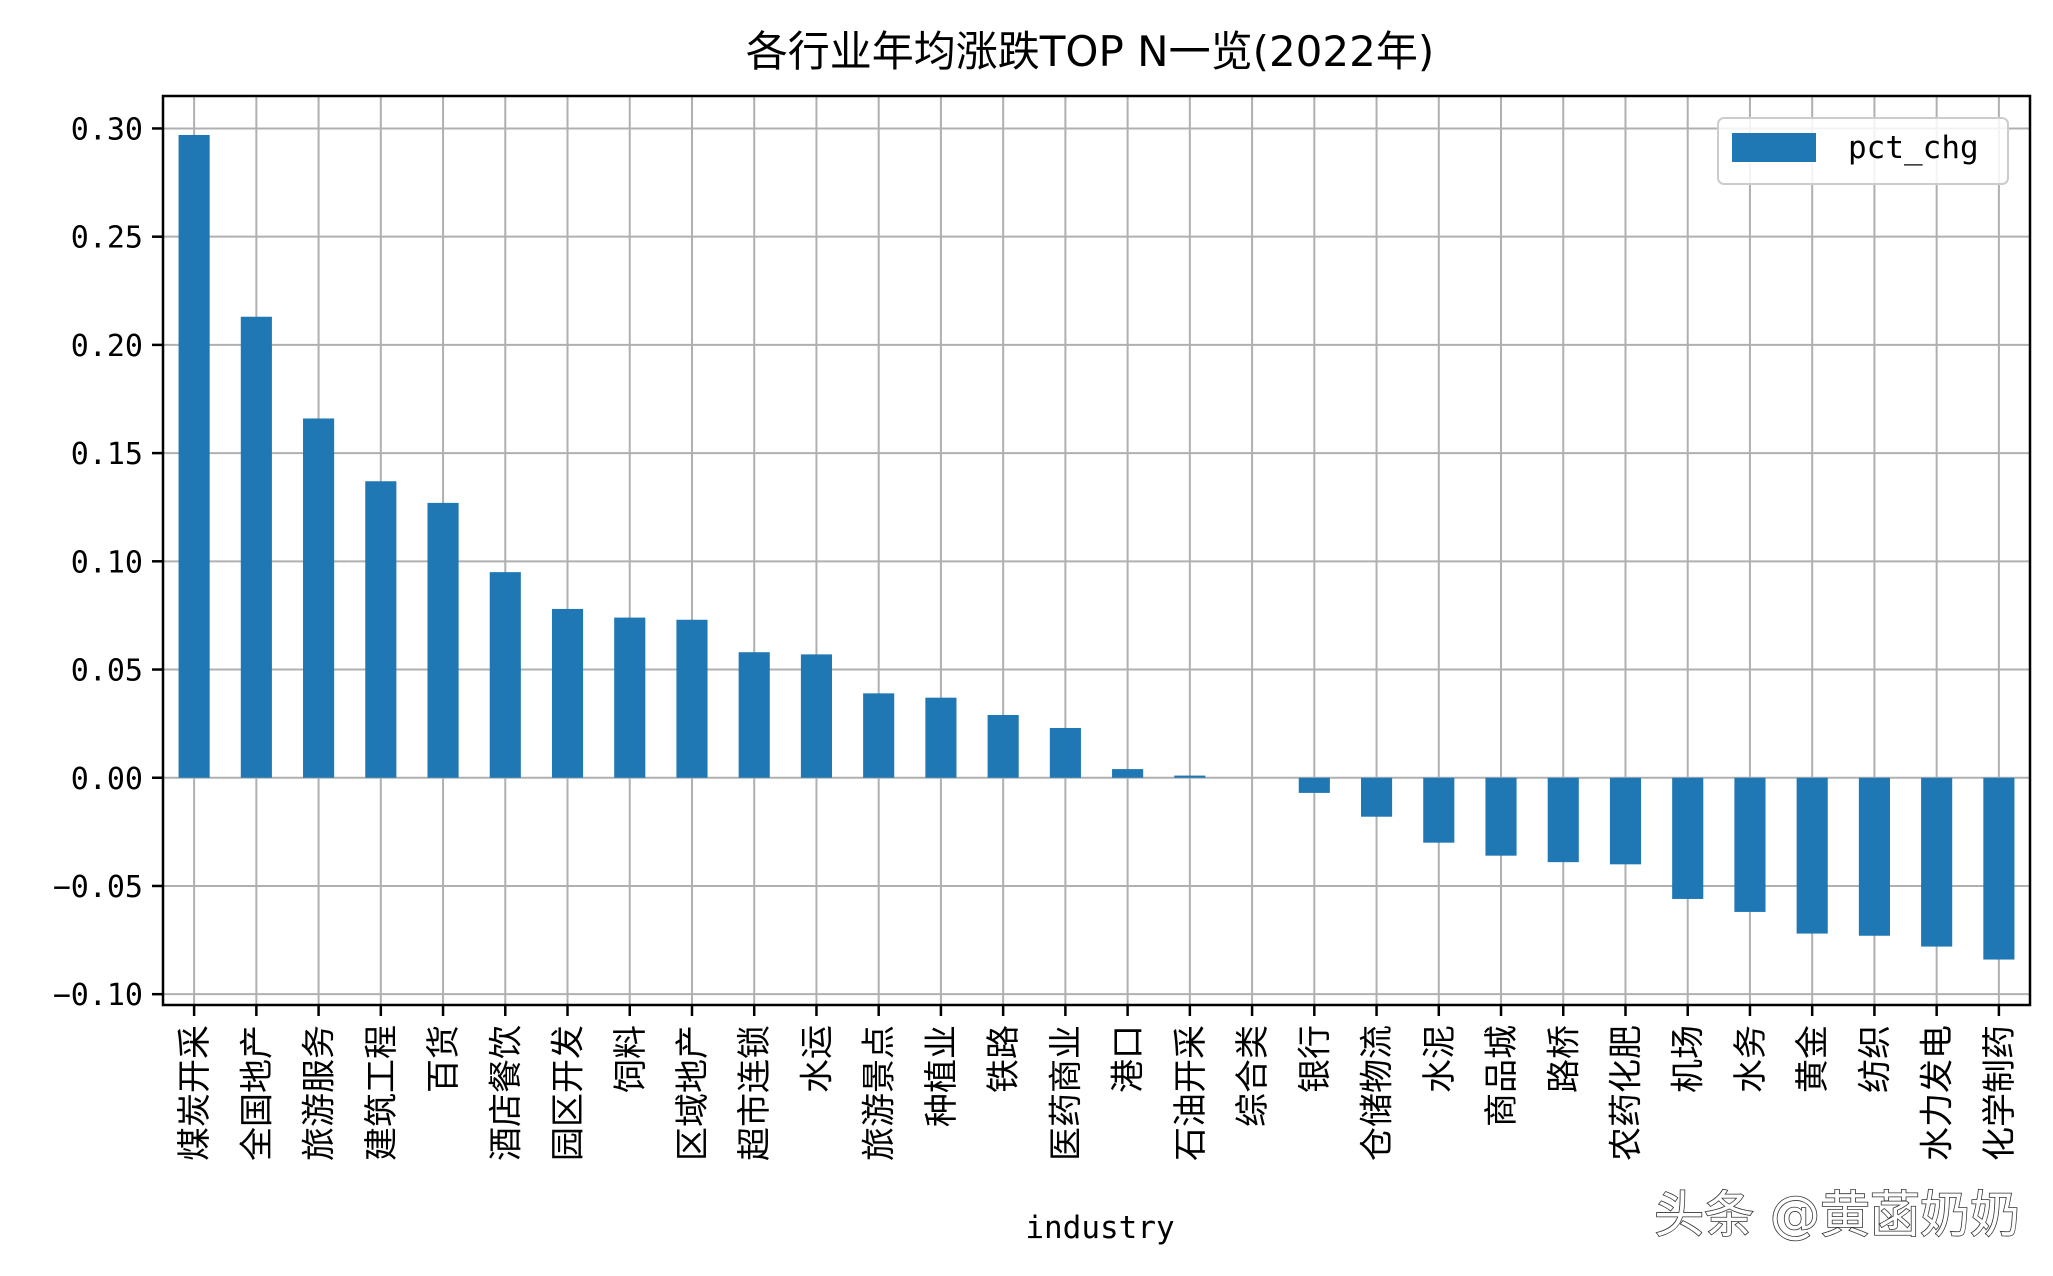  I want to click on y-tick-label: 0.20, so click(107, 346).